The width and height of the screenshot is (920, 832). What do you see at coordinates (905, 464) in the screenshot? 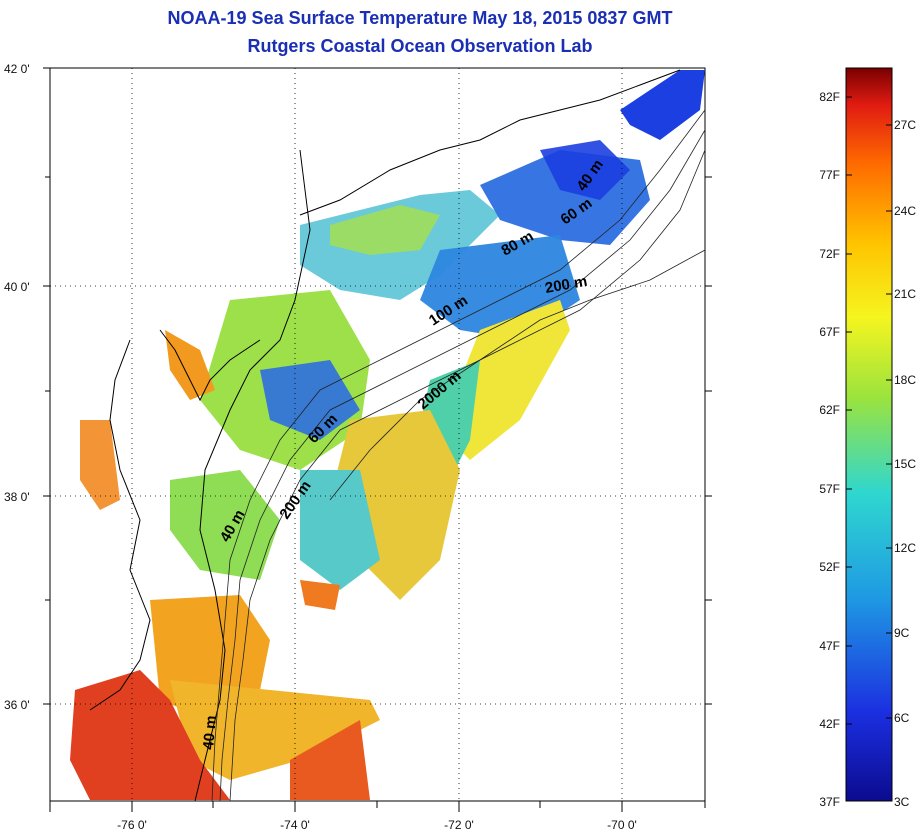
I see `colorbar-c-label: 15C` at bounding box center [905, 464].